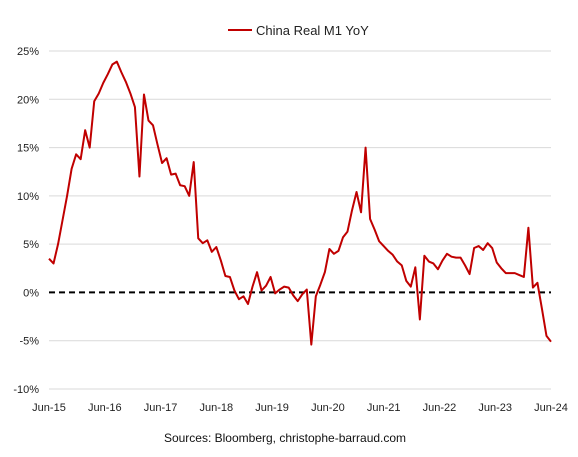 This screenshot has width=578, height=457. What do you see at coordinates (495, 408) in the screenshot?
I see `x-tick-label: Jun-23` at bounding box center [495, 408].